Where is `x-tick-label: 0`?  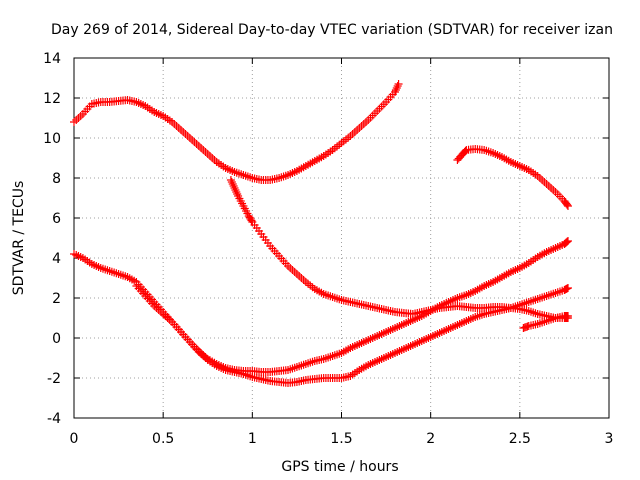 x-tick-label: 0 is located at coordinates (74, 439).